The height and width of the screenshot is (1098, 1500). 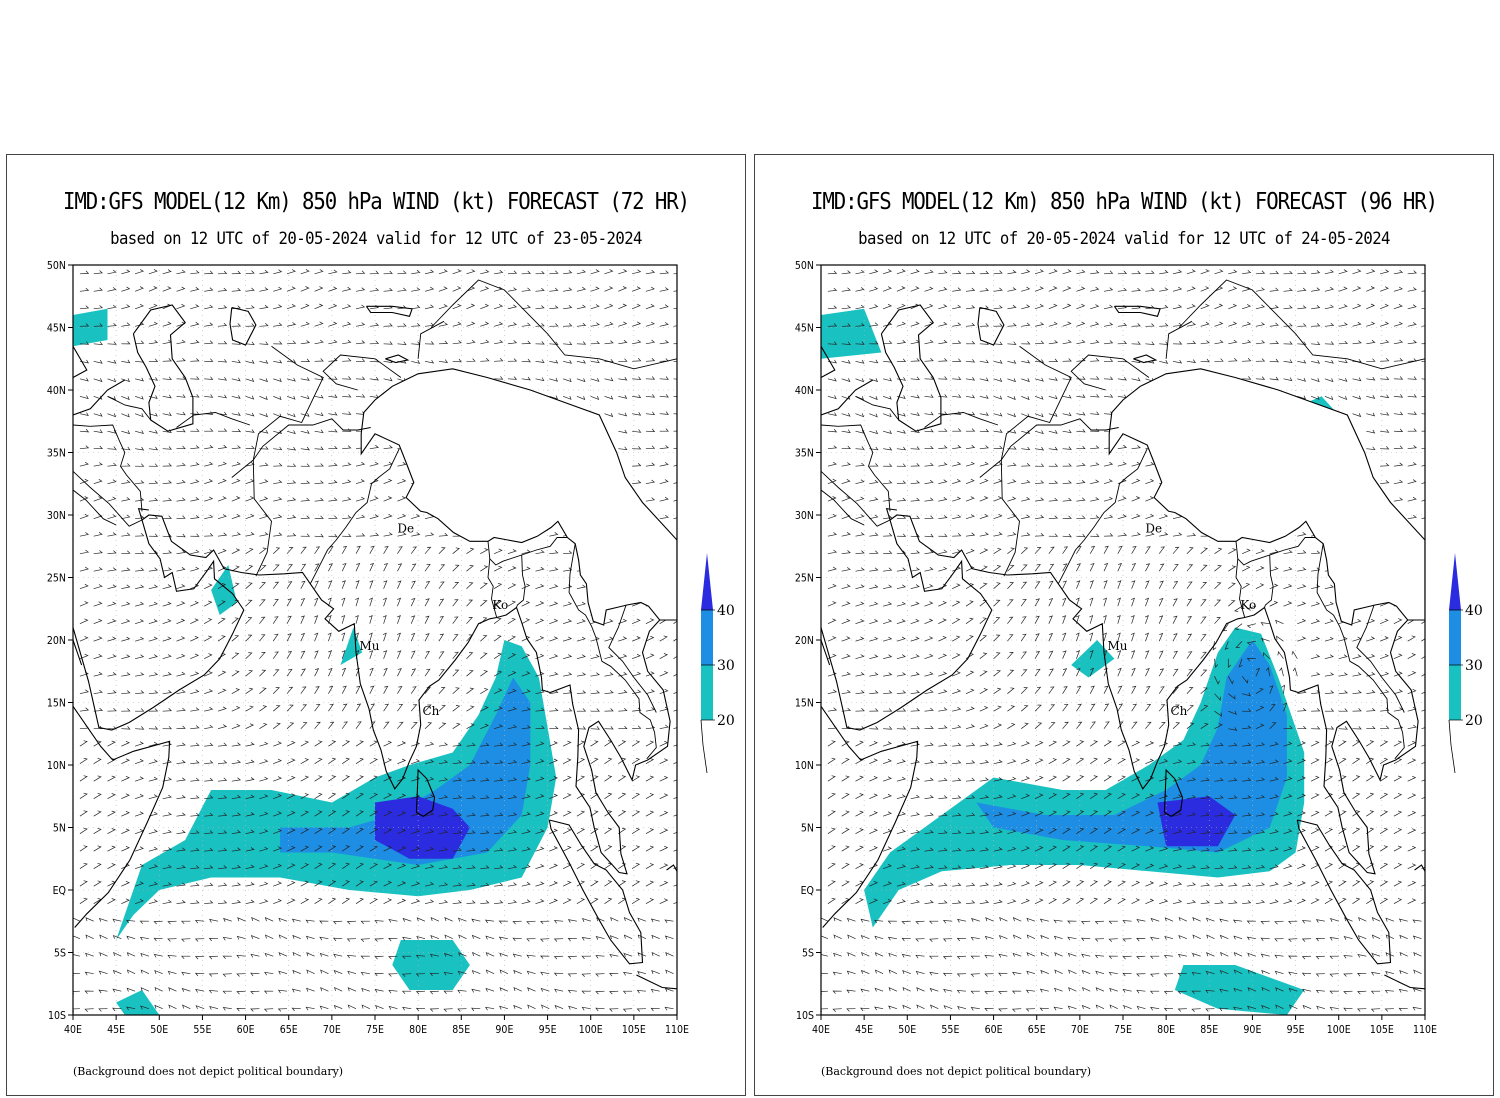 I want to click on coastline-korea_trace, so click(x=847, y=397).